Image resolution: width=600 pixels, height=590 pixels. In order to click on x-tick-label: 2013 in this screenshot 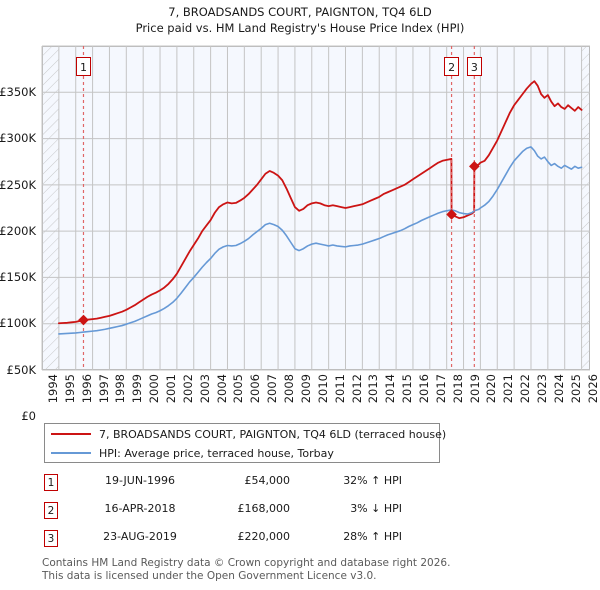, I will do `click(373, 389)`.